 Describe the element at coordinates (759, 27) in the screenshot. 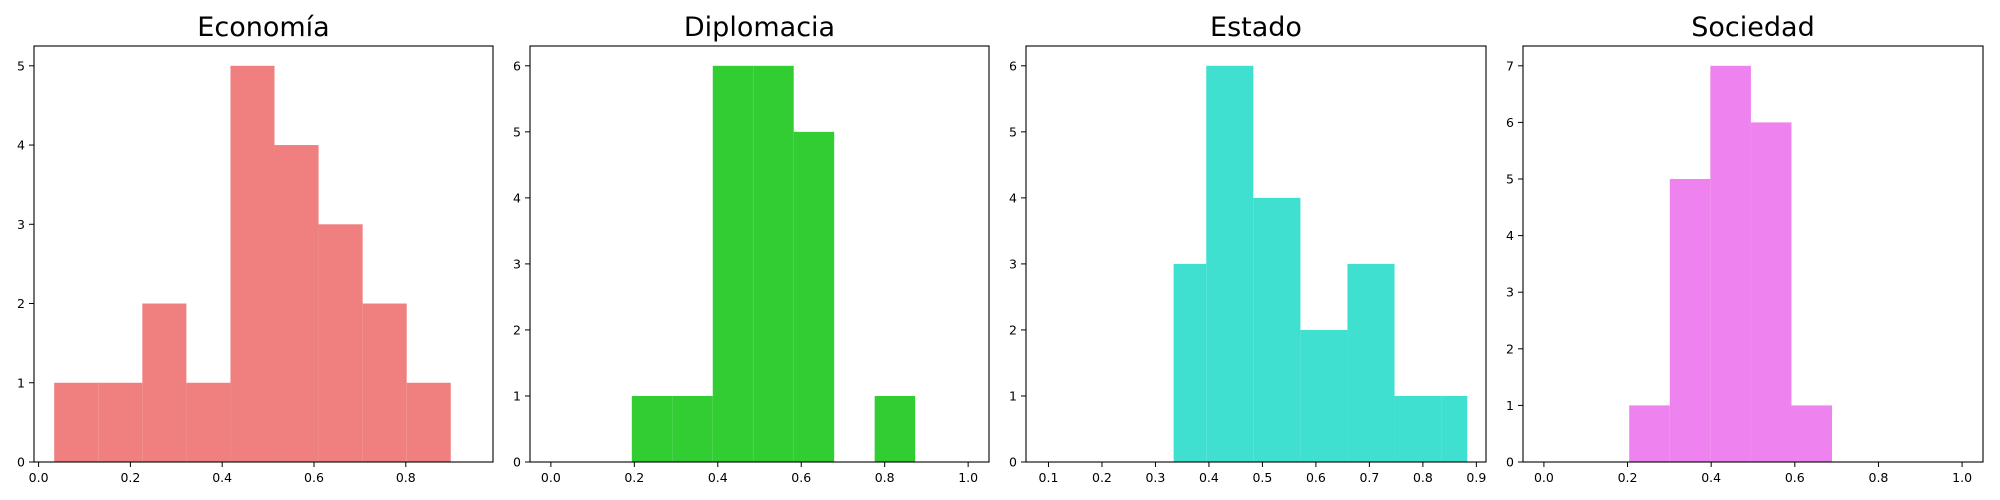

I see `chart-title: Diplomacia` at that location.